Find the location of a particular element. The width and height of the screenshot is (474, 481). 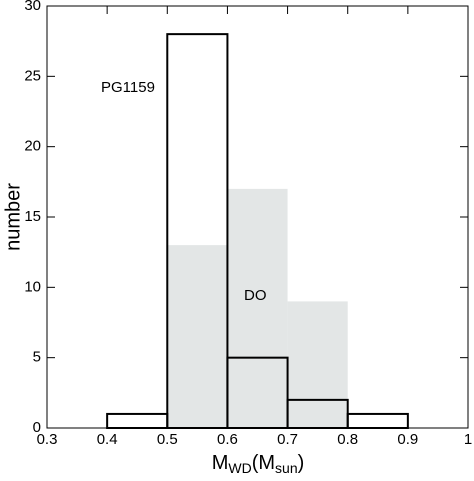

y-tick-label: 30 is located at coordinates (32, 7).